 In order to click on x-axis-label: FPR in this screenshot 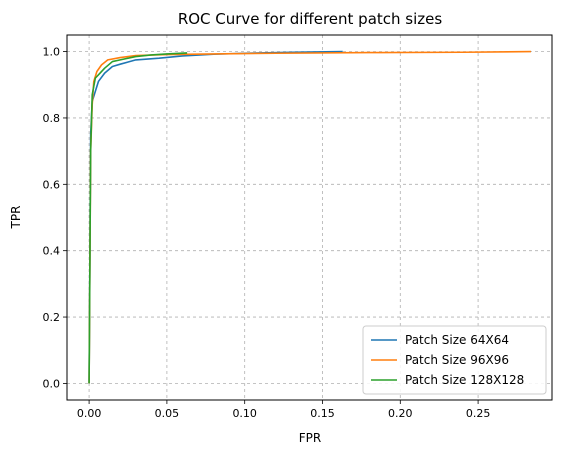, I will do `click(310, 438)`.